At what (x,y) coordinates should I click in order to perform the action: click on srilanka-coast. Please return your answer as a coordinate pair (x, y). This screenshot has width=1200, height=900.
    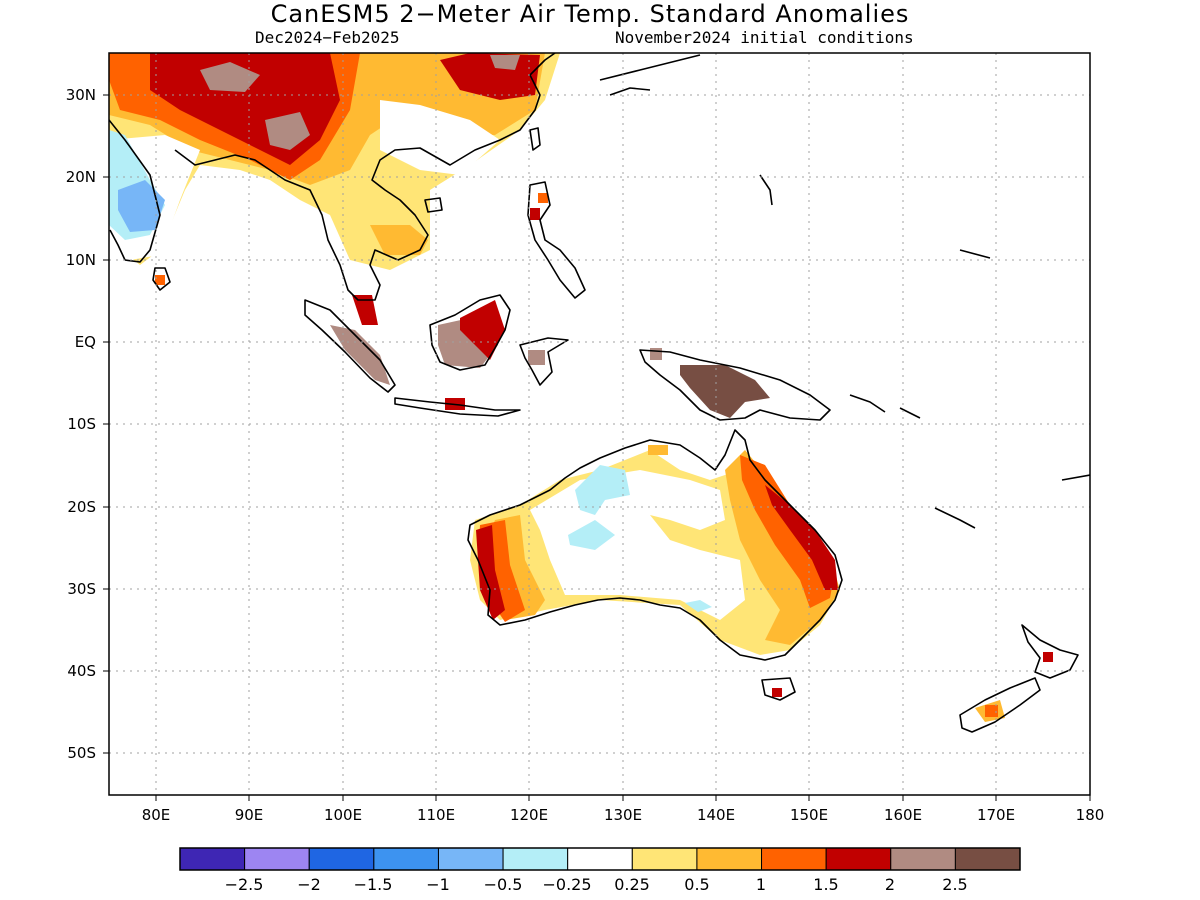
    Looking at the image, I should click on (161, 279).